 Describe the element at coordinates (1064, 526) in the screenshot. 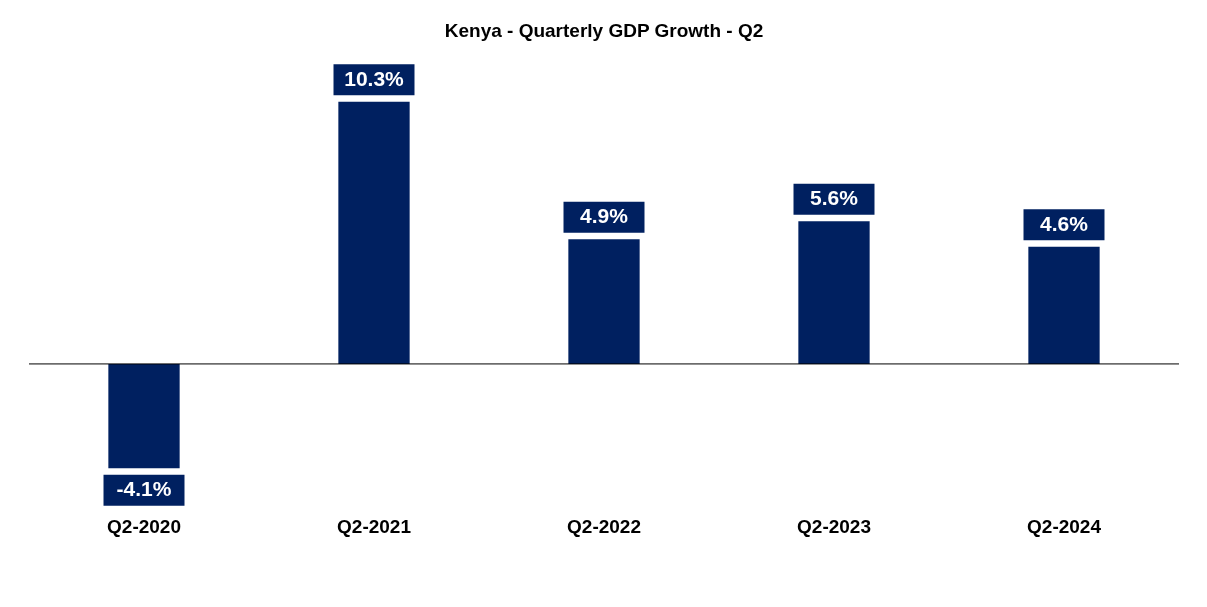

I see `x-tick-label: Q2-2024` at that location.